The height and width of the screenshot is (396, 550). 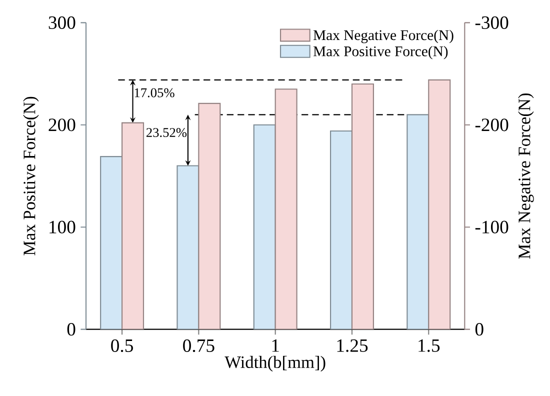 What do you see at coordinates (31, 176) in the screenshot?
I see `y-axis-title: Max Positive Force(N)` at bounding box center [31, 176].